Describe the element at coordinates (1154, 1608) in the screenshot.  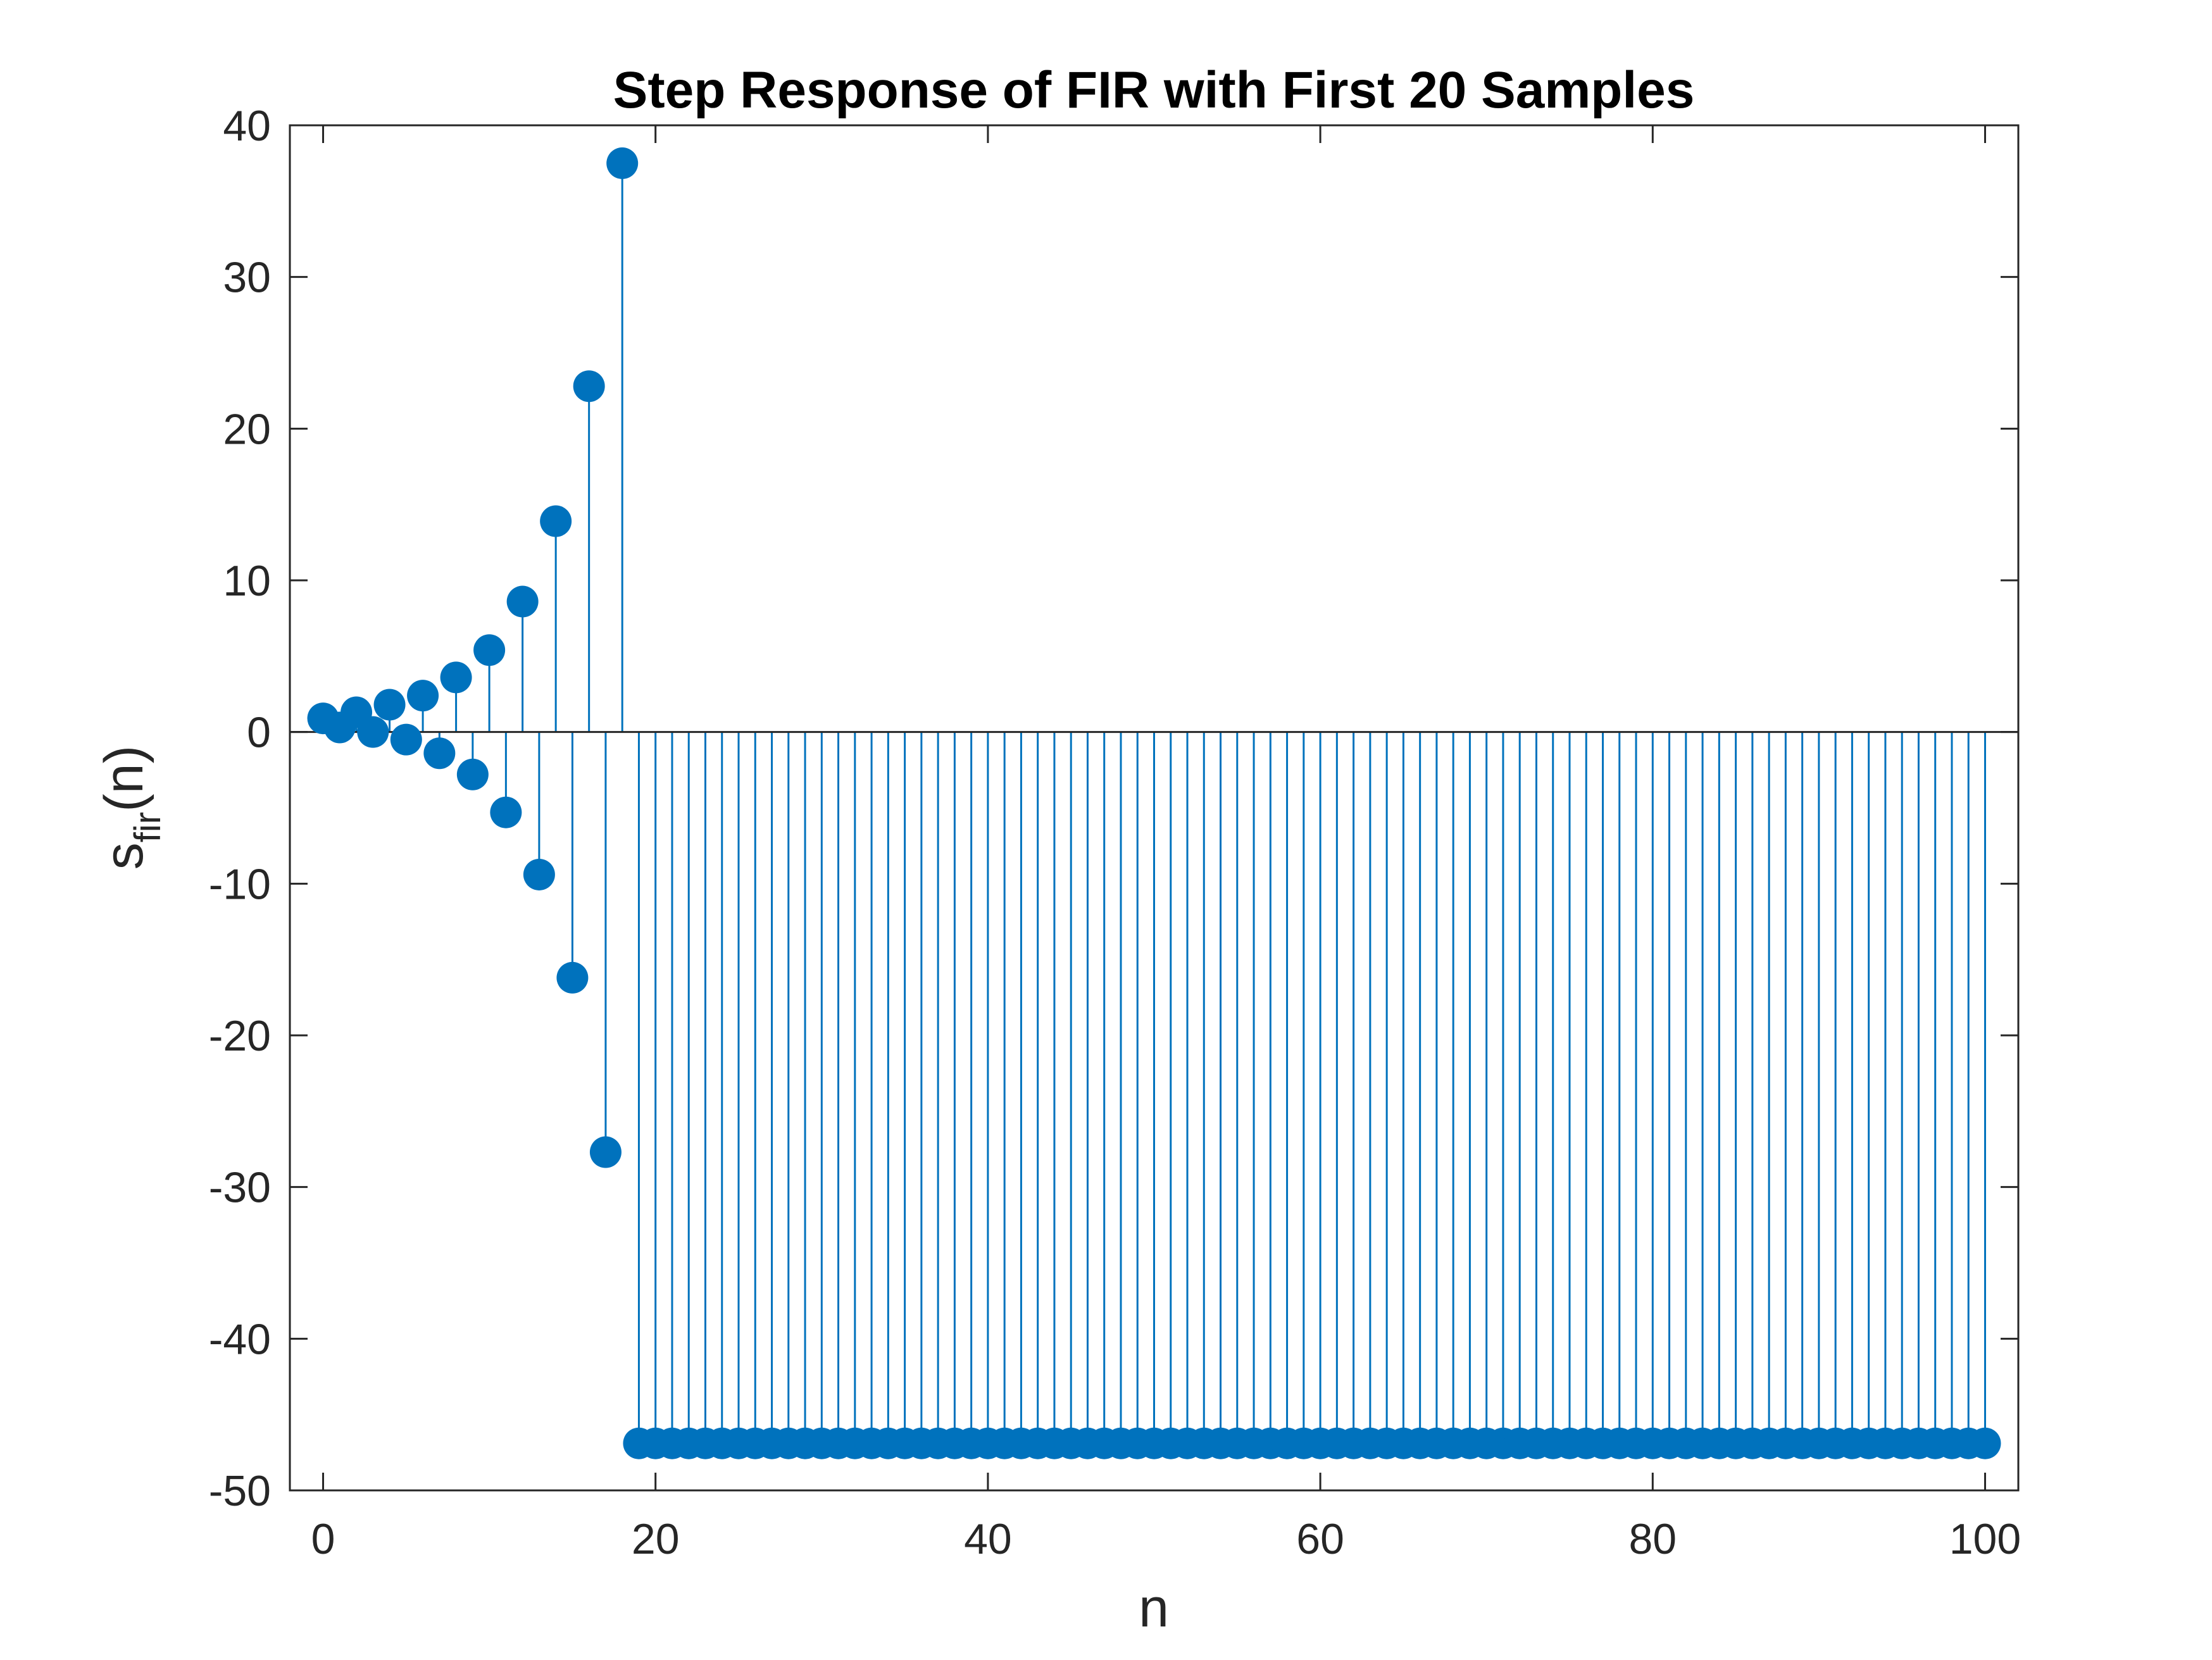
I see `x-axis-label: n` at that location.